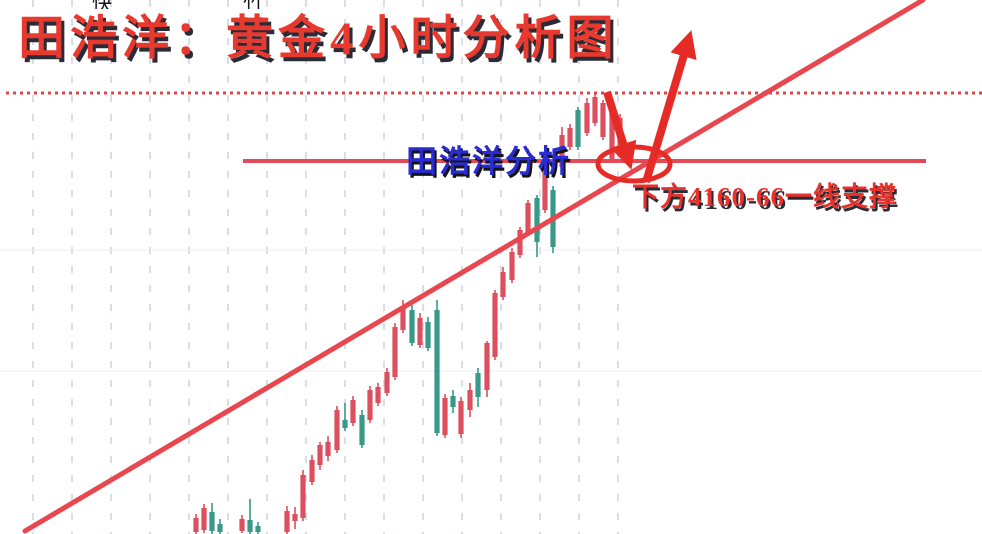 The width and height of the screenshot is (982, 534). Describe the element at coordinates (764, 197) in the screenshot. I see `support-annotation: 下方4160-66一线支撑` at that location.